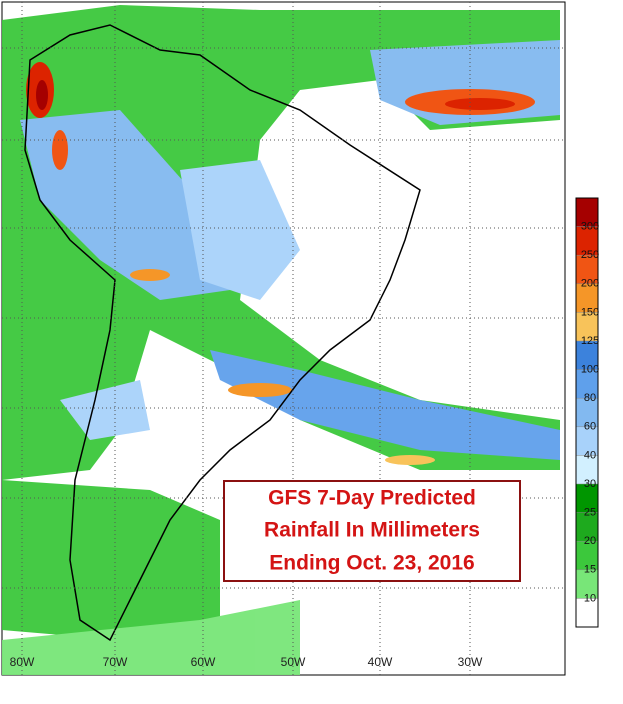 Image resolution: width=623 pixels, height=704 pixels. Describe the element at coordinates (590, 570) in the screenshot. I see `colorbar-label: 15` at that location.